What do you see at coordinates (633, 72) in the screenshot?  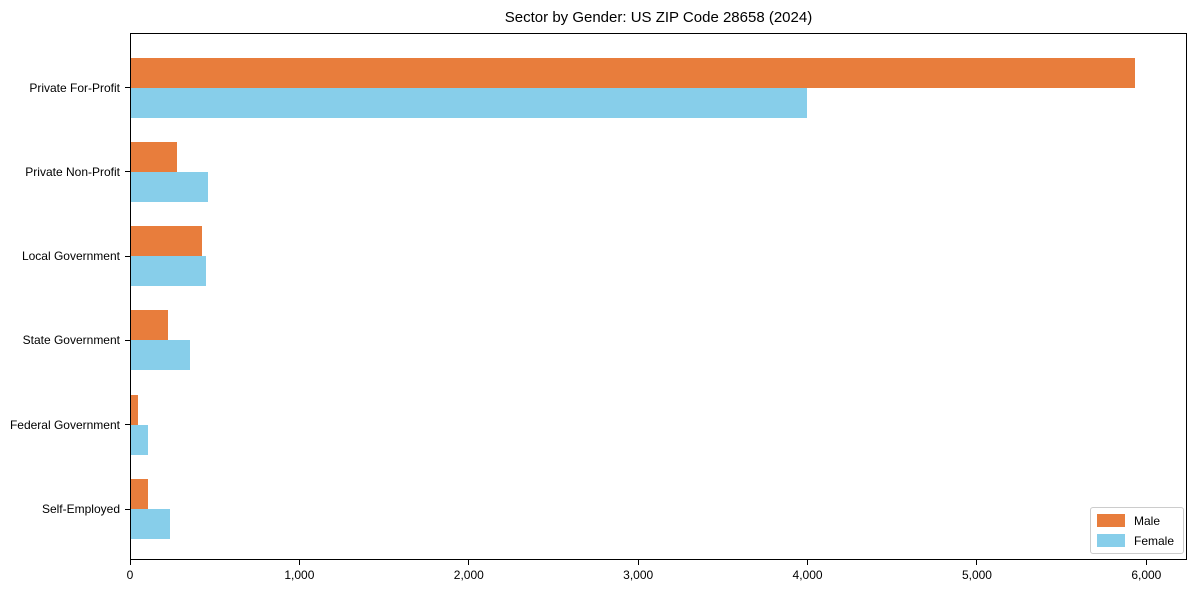 I see `bar-male-private-for-profit` at bounding box center [633, 72].